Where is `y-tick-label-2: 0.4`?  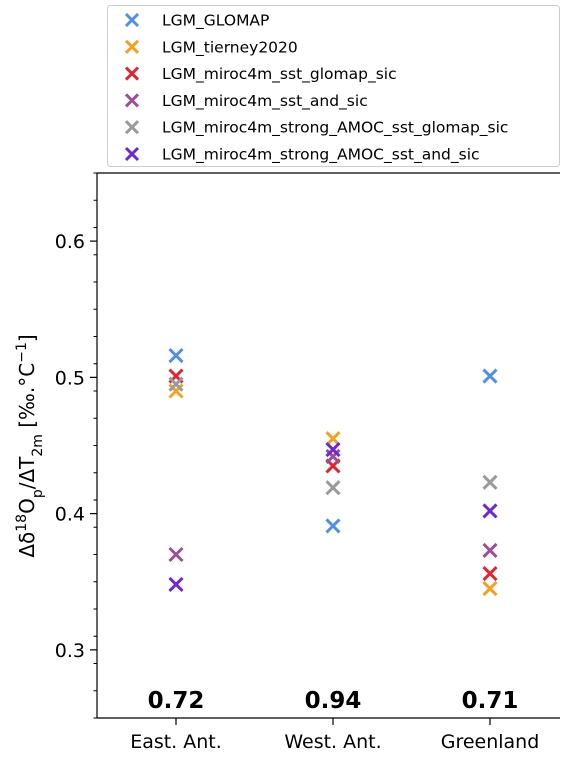 y-tick-label-2: 0.4 is located at coordinates (70, 515).